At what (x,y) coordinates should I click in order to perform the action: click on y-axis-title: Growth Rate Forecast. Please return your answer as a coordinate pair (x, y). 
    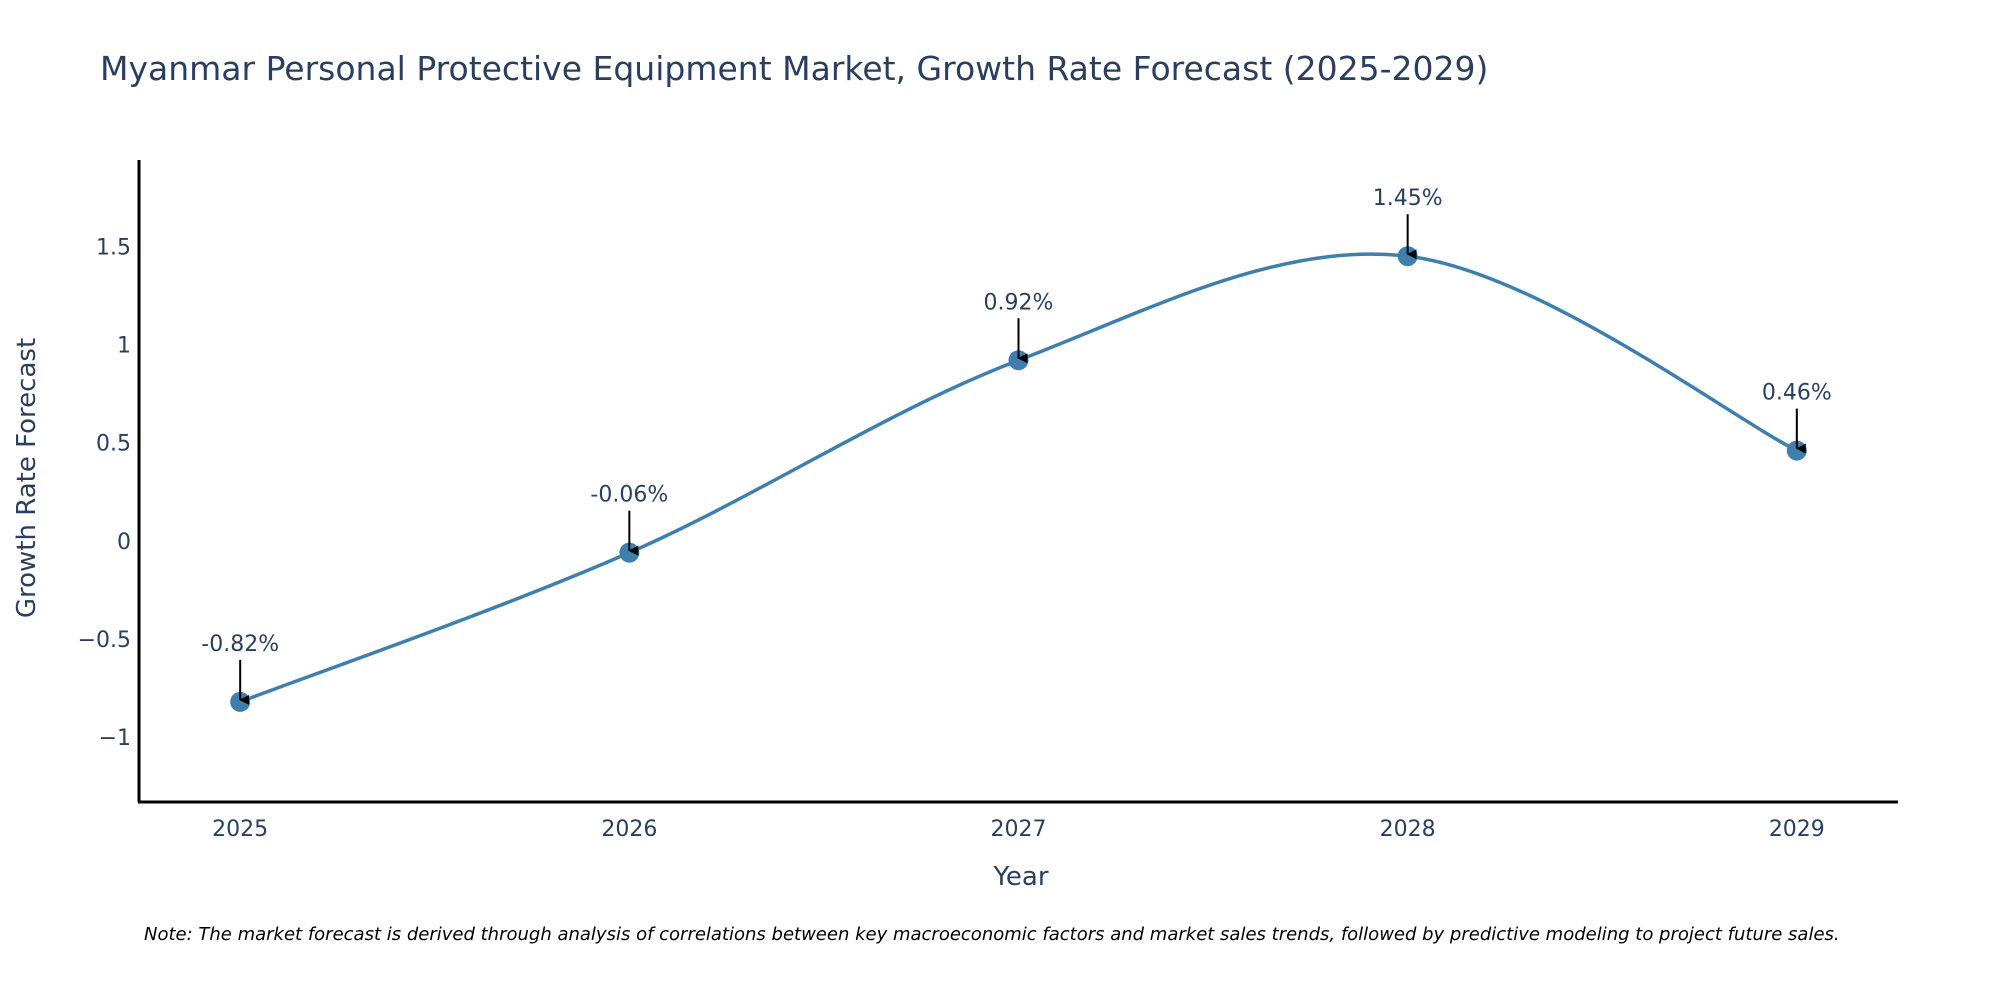
    Looking at the image, I should click on (27, 478).